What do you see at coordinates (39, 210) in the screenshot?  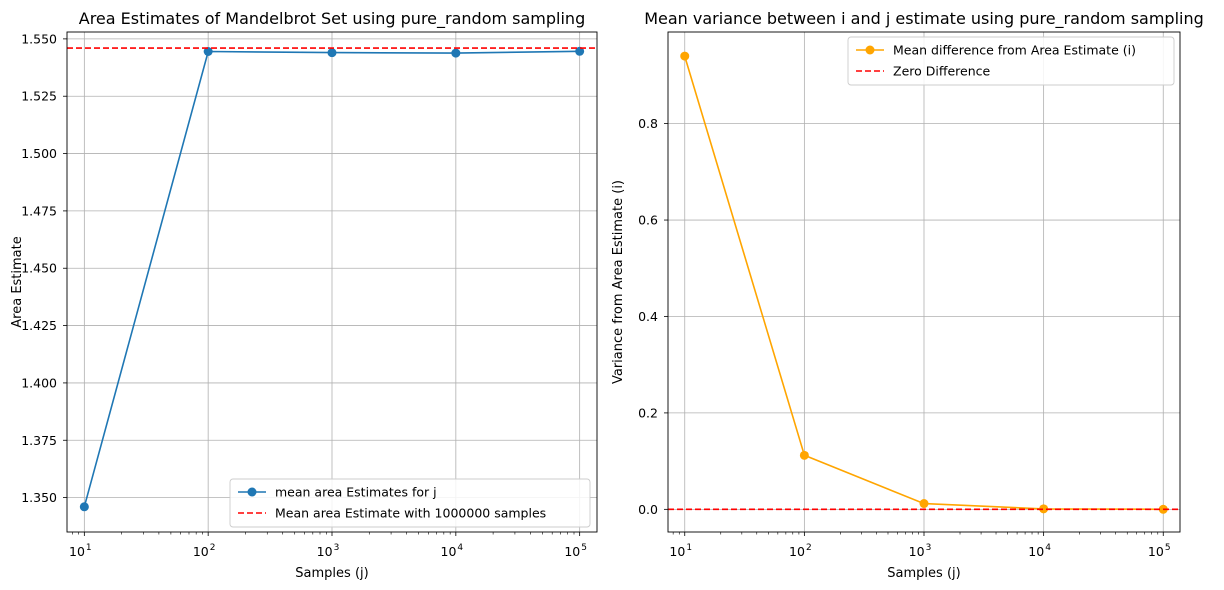 I see `y-tick-label: 1.475` at bounding box center [39, 210].